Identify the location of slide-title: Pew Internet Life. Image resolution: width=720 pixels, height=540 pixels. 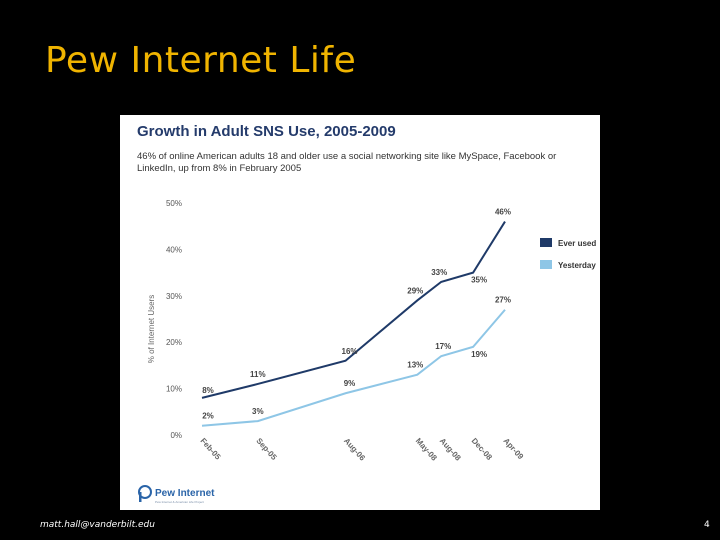
(201, 60).